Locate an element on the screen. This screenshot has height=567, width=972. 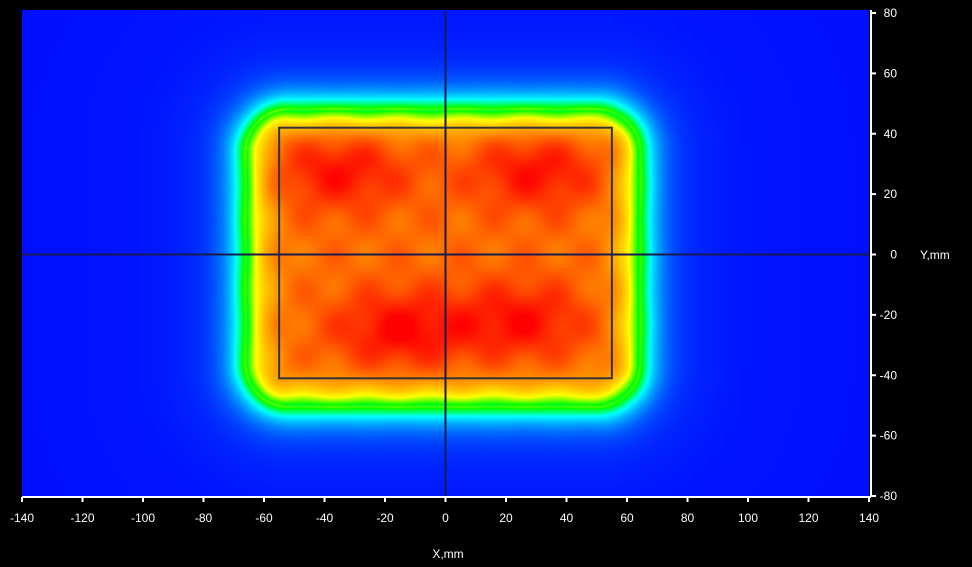
y-tick-label: 40 is located at coordinates (891, 134).